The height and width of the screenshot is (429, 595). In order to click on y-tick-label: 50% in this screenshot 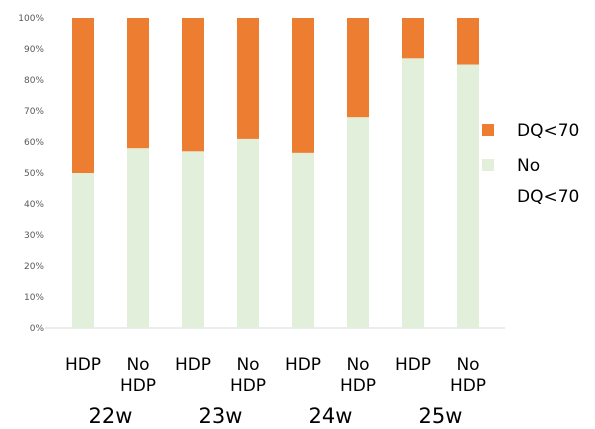, I will do `click(34, 174)`.